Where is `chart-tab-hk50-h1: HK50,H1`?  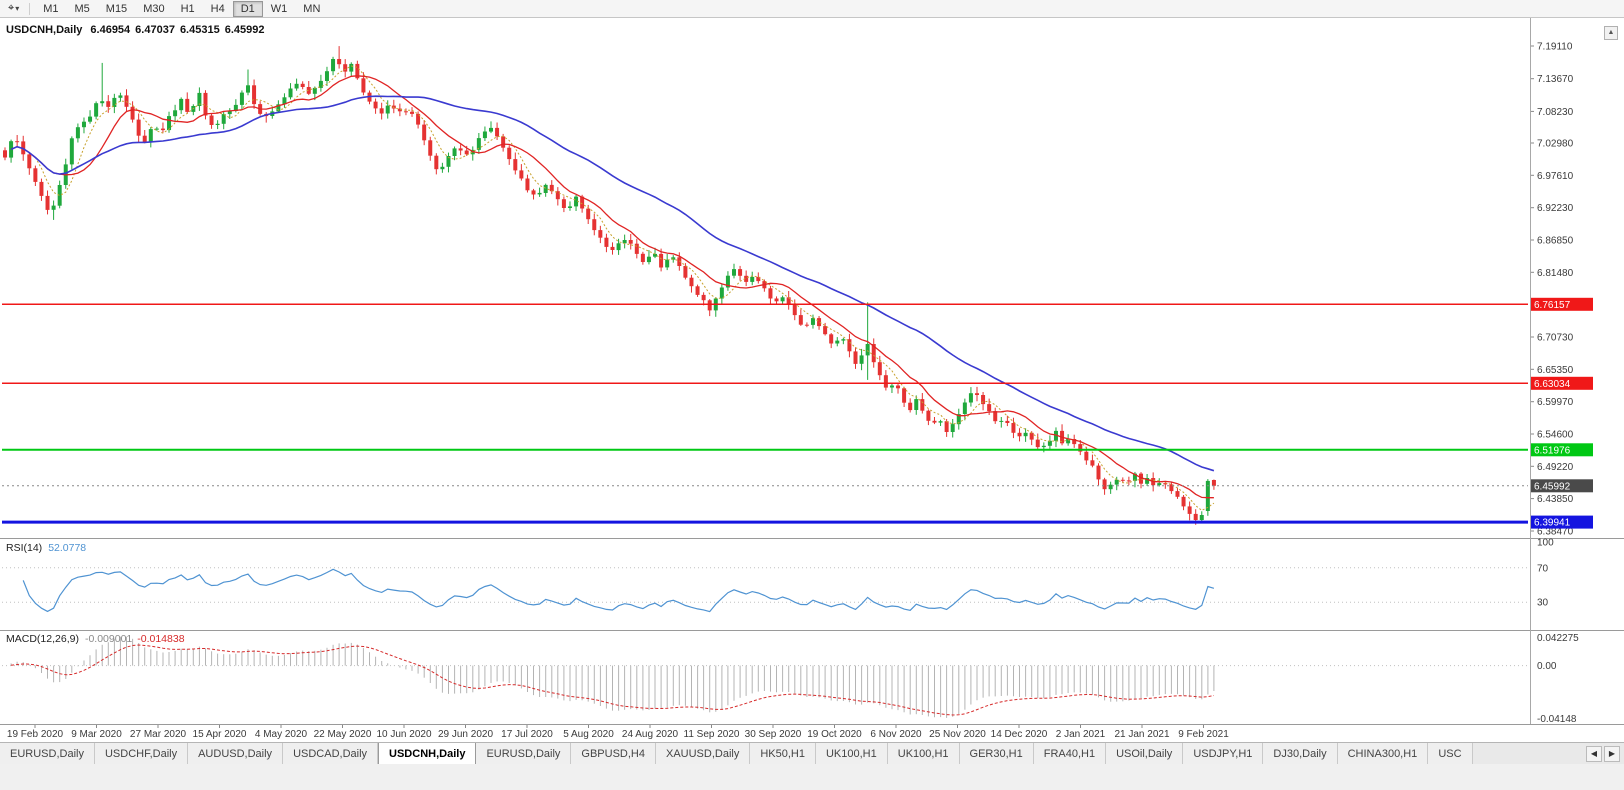 chart-tab-hk50-h1: HK50,H1 is located at coordinates (783, 753).